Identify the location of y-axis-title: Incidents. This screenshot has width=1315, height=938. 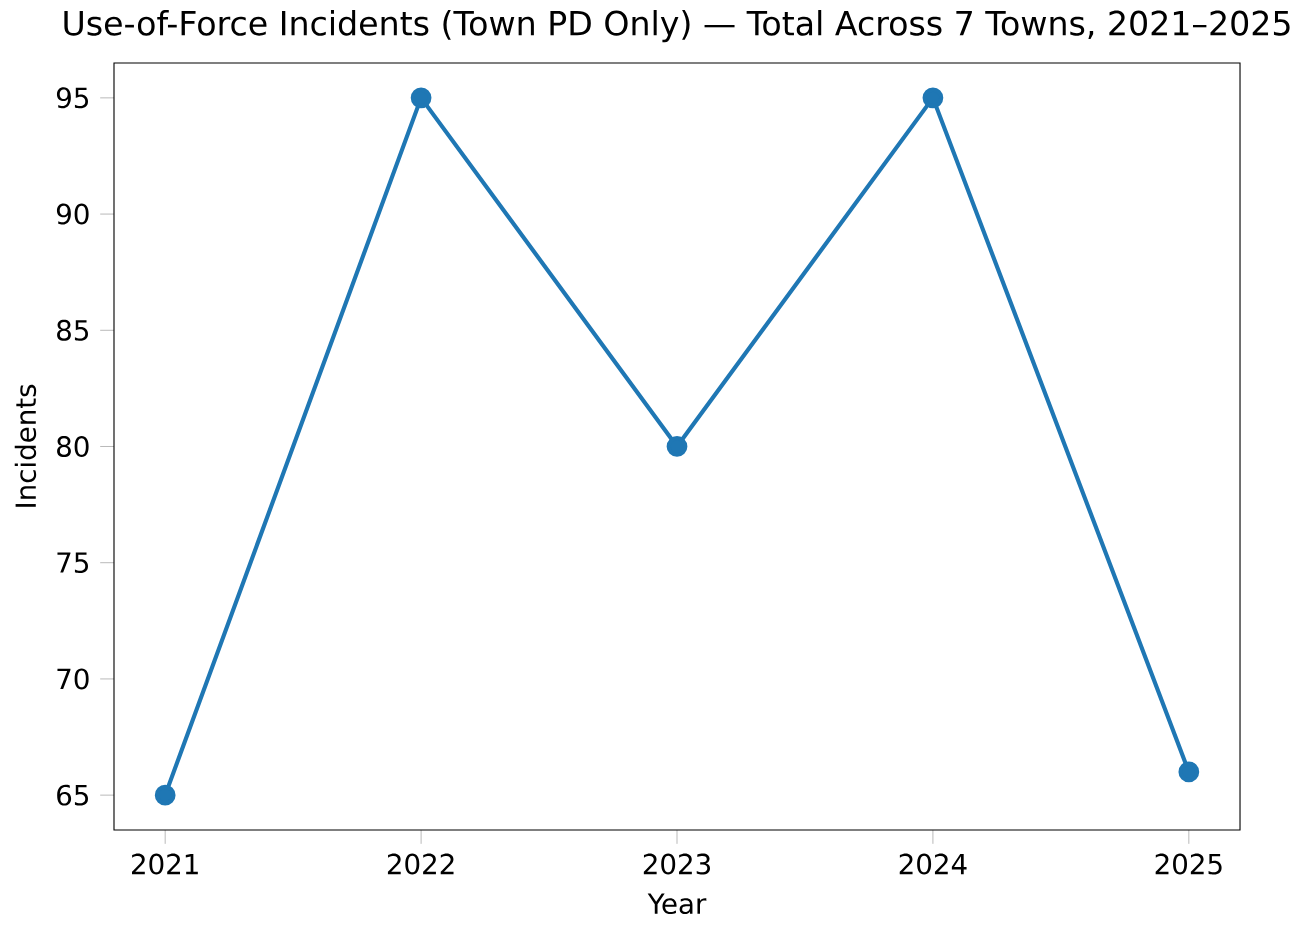
(25, 445).